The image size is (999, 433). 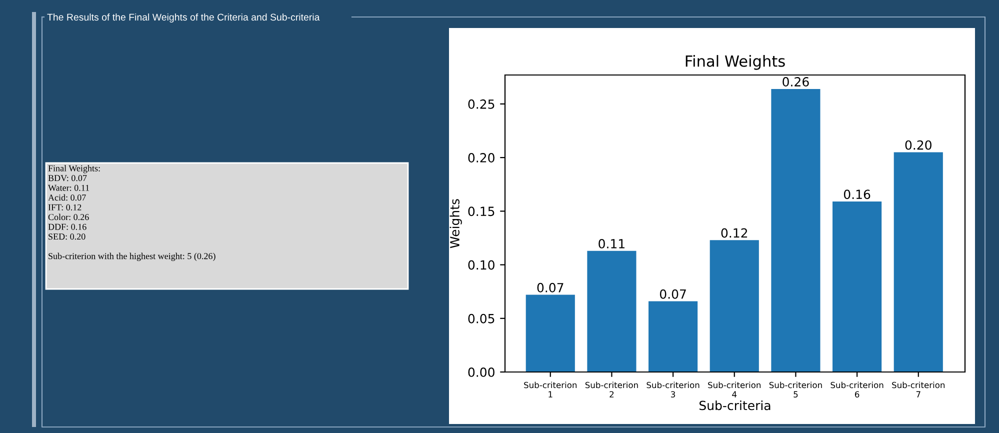 I want to click on x-tick-label: Sub-criterion 1, so click(x=550, y=390).